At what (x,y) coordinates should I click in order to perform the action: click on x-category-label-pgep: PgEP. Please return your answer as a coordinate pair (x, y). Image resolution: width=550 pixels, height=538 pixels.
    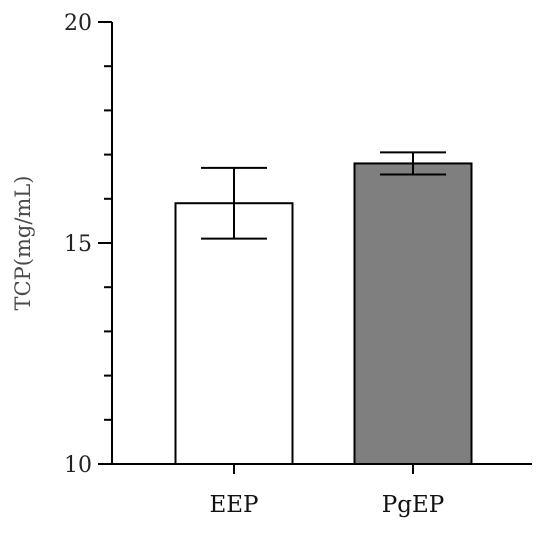
    Looking at the image, I should click on (413, 505).